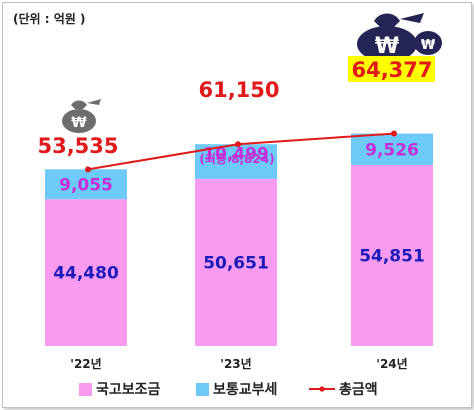 This screenshot has width=474, height=410. I want to click on x-tick-label-1: '23년, so click(235, 364).